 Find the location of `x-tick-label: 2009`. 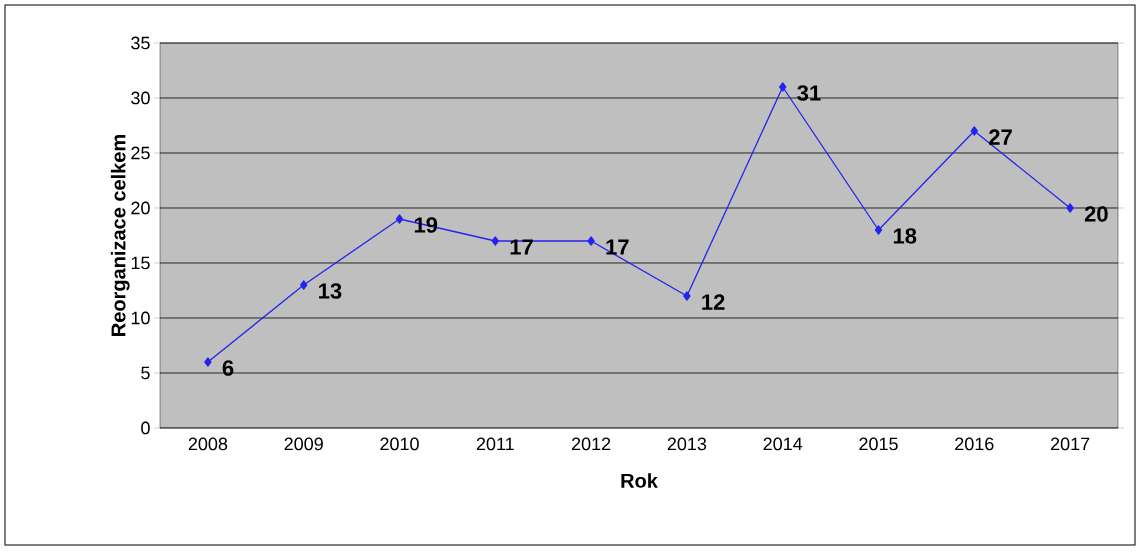

x-tick-label: 2009 is located at coordinates (303, 444).